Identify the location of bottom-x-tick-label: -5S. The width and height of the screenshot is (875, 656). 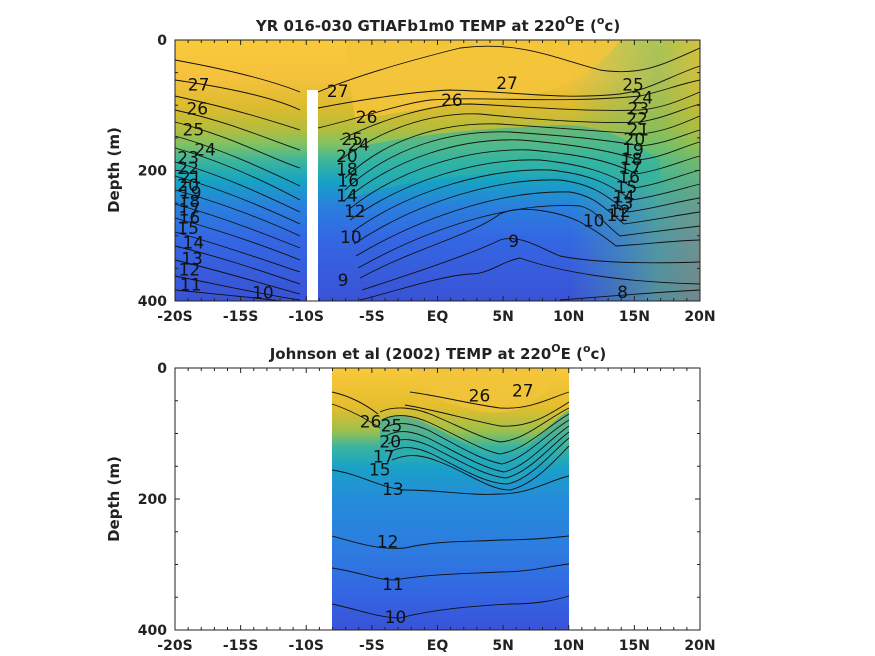
(372, 646).